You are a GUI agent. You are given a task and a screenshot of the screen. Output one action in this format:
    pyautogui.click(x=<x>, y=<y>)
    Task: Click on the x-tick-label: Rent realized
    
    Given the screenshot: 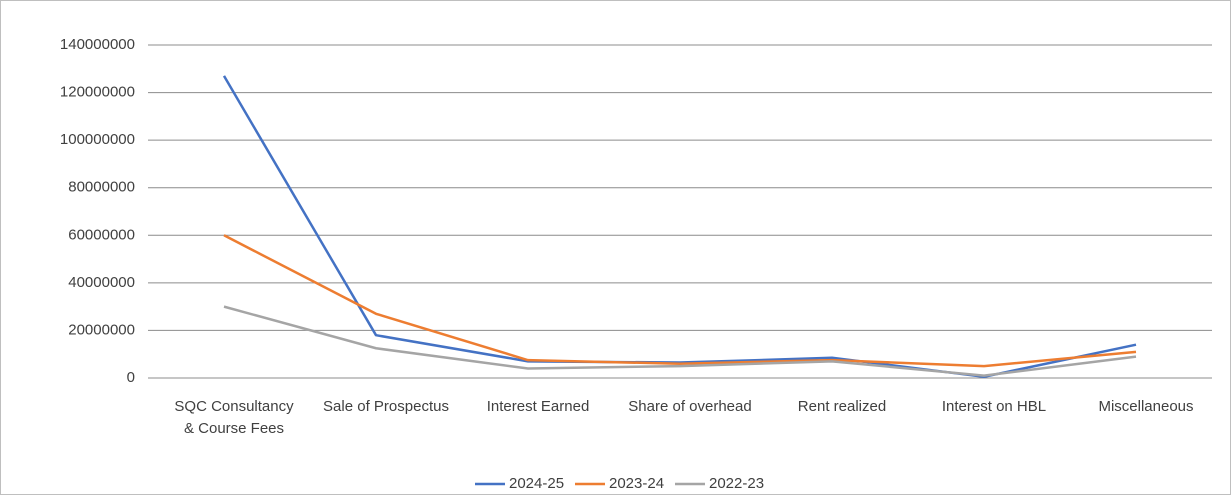 What is the action you would take?
    pyautogui.click(x=842, y=406)
    